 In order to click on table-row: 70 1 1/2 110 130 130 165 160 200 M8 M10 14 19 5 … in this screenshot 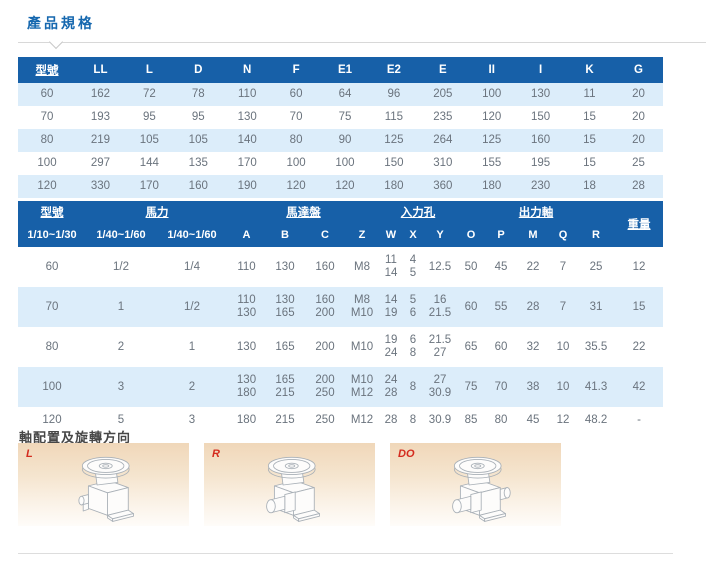, I will do `click(341, 307)`.